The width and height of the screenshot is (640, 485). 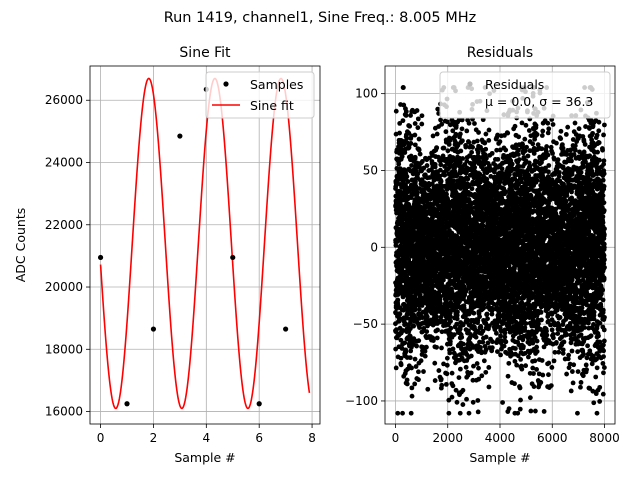 I want to click on sine-fit-xtick-label: 8, so click(x=312, y=438).